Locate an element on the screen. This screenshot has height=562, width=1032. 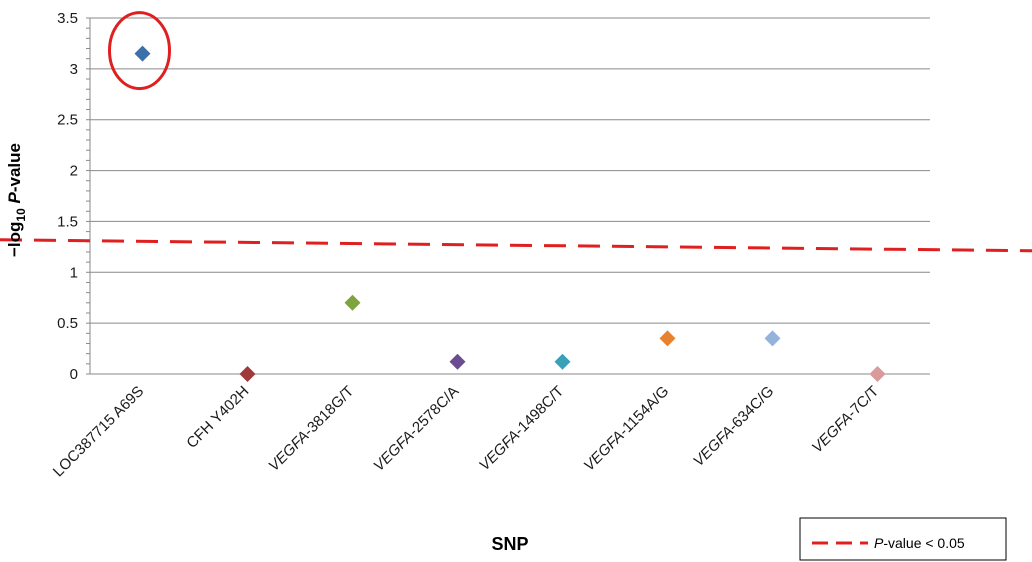
x-tick-label: VEGFA-1498C/T is located at coordinates (521, 428).